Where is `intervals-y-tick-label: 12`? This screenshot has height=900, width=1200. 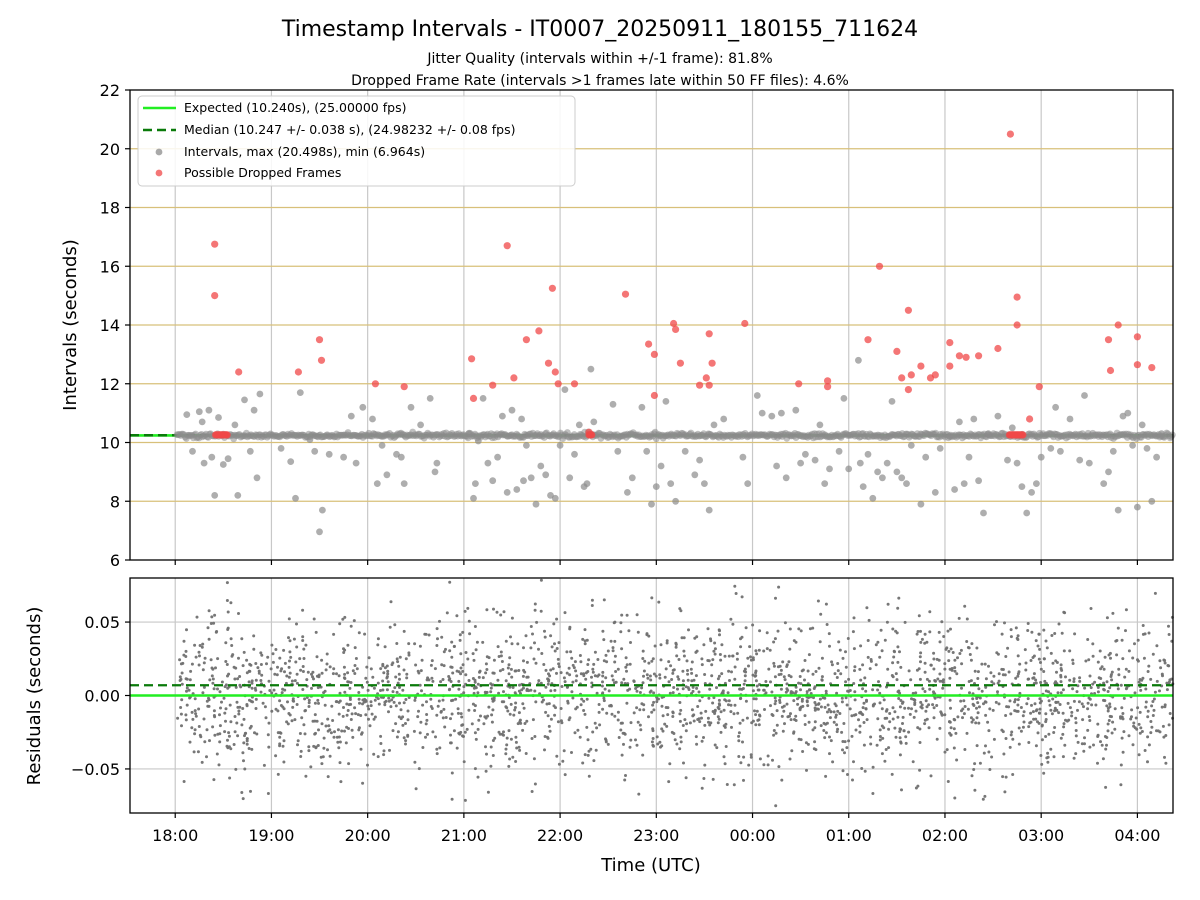 intervals-y-tick-label: 12 is located at coordinates (110, 384).